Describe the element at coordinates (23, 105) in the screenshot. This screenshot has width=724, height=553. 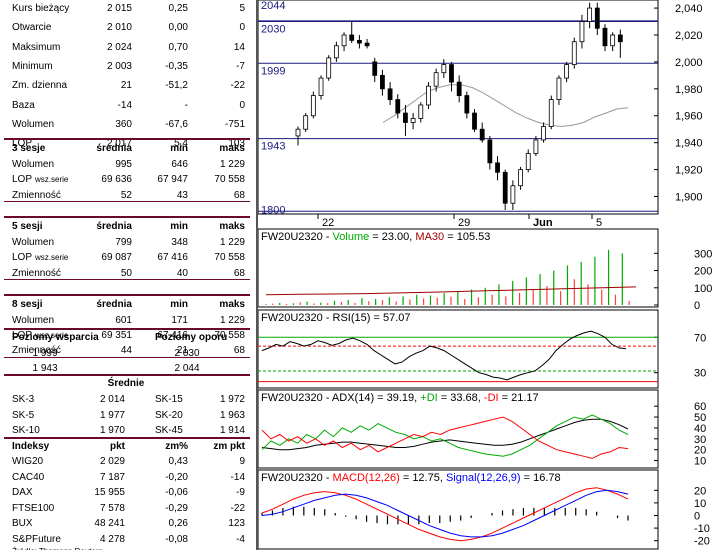
I see `quote-label: Baza` at that location.